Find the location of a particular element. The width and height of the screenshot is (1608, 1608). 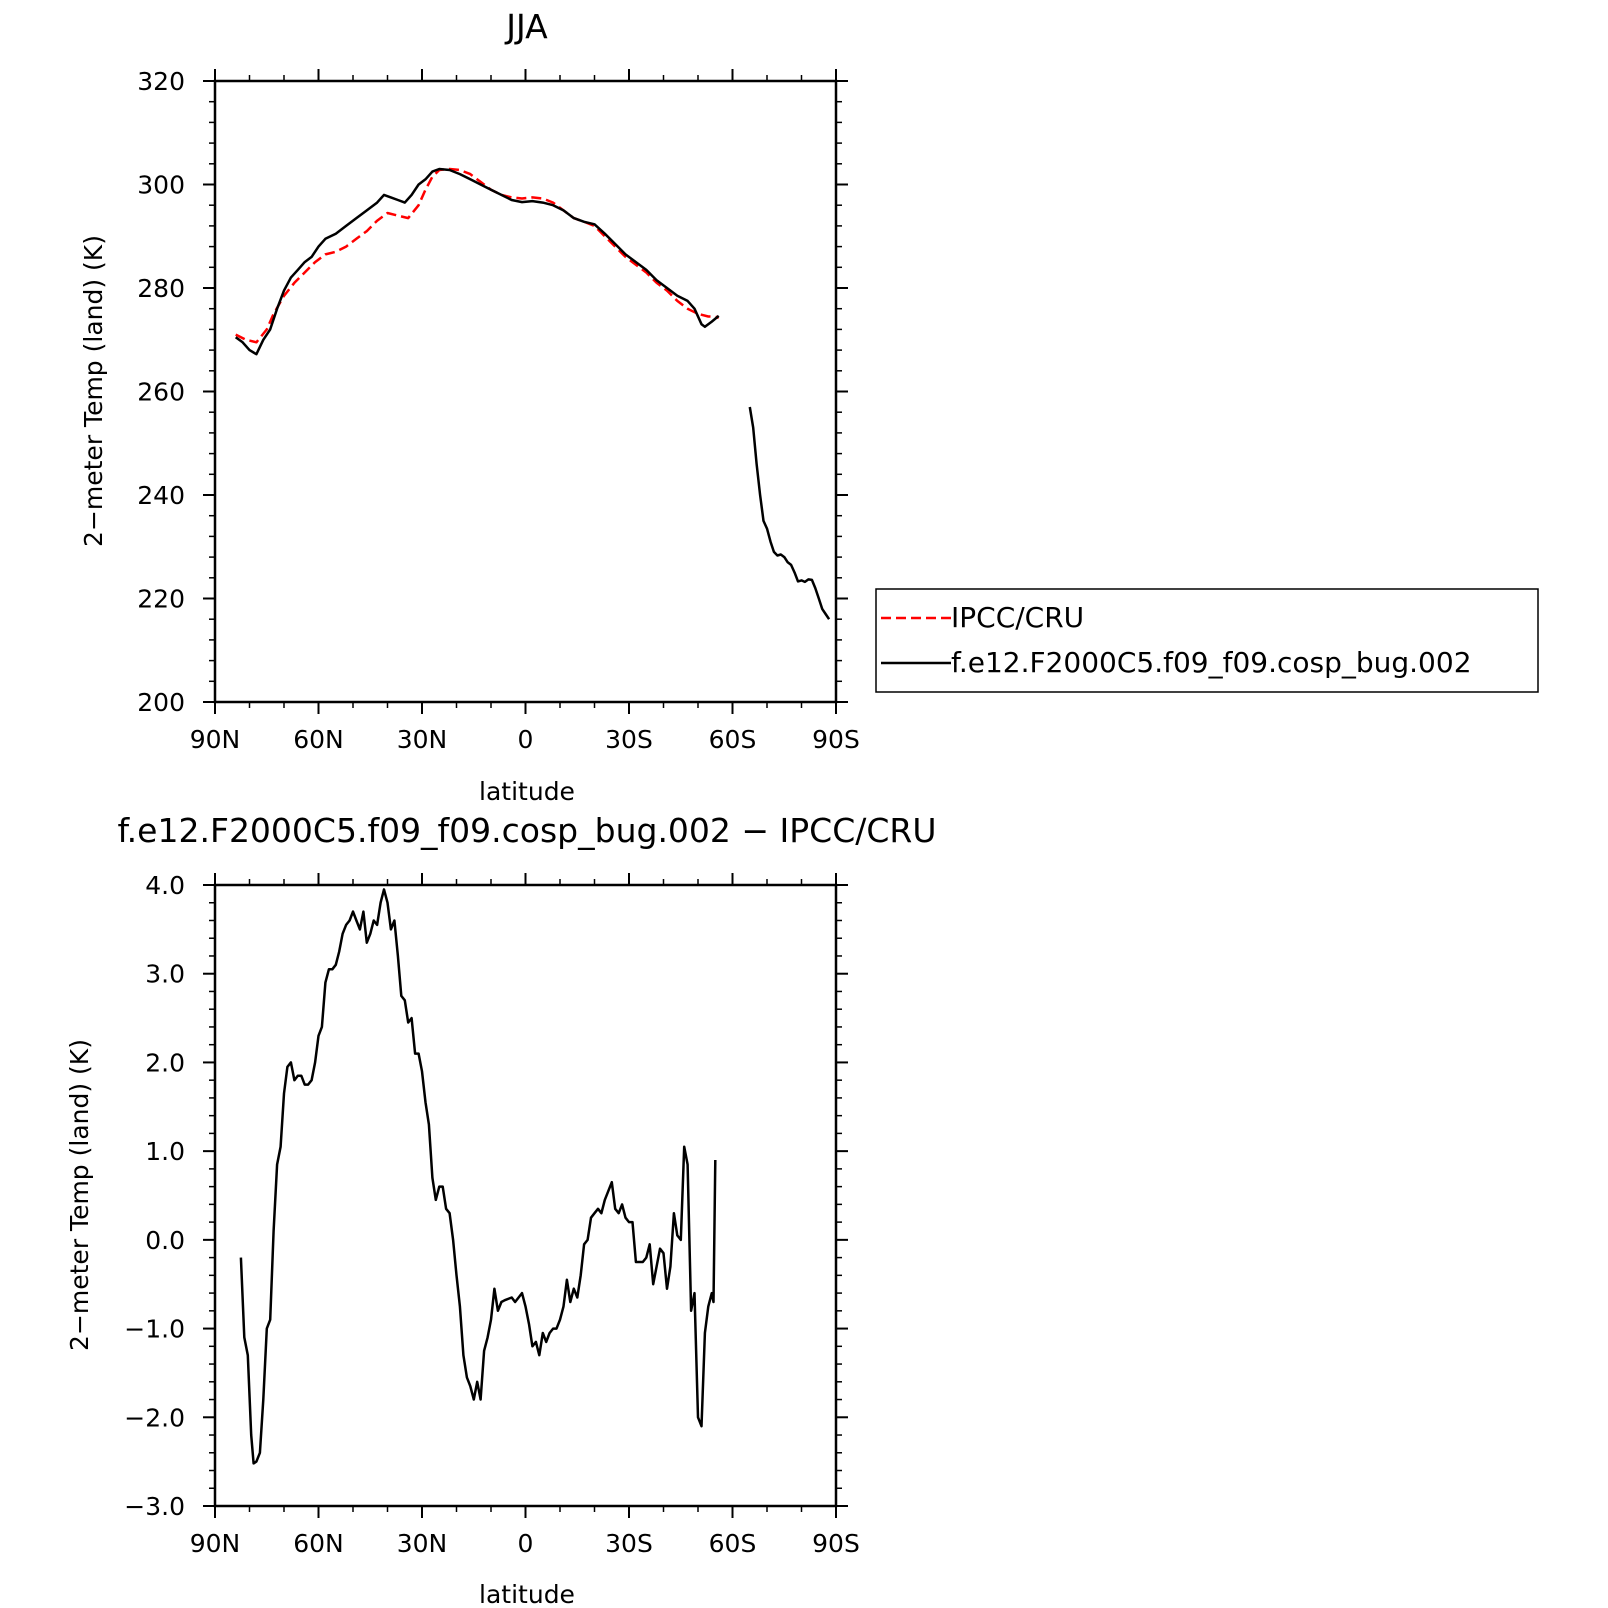

y-tick-label: 4.0 is located at coordinates (165, 885).